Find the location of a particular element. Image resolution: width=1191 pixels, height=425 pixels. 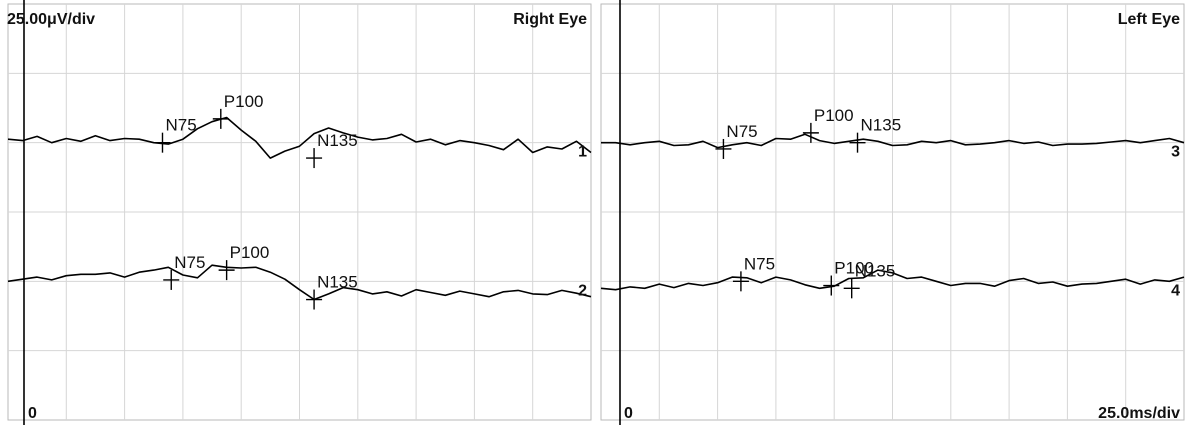

amplitude-scale-label: 25.00μV/div is located at coordinates (51, 19).